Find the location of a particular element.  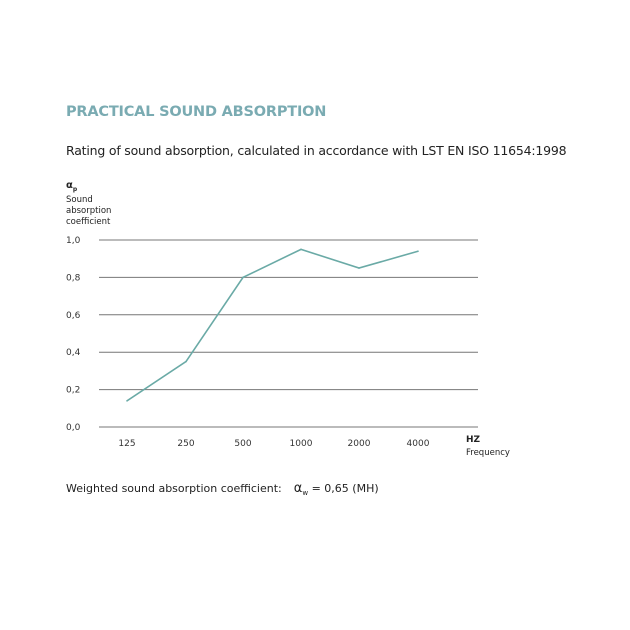

y-tick-label: 1,0 is located at coordinates (73, 241).